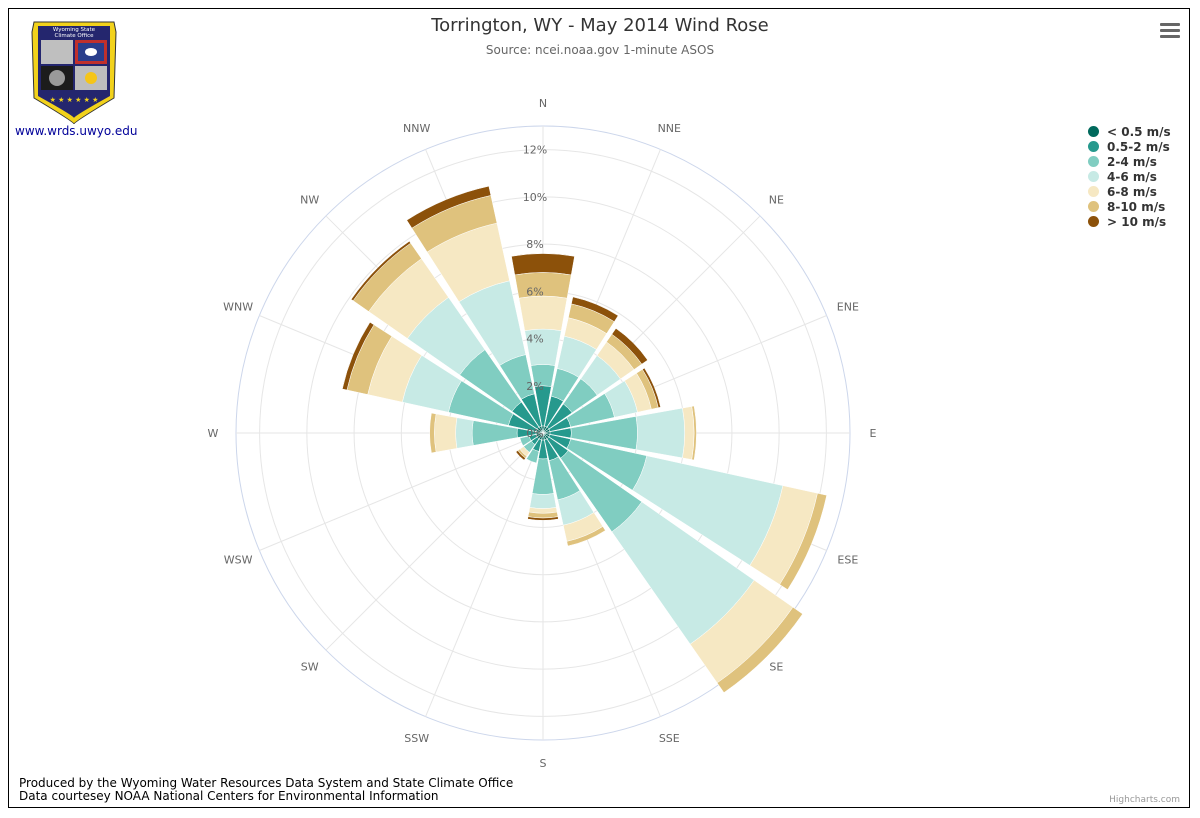 The height and width of the screenshot is (818, 1200). What do you see at coordinates (75, 36) in the screenshot?
I see `logo-line-2: Climate Office` at bounding box center [75, 36].